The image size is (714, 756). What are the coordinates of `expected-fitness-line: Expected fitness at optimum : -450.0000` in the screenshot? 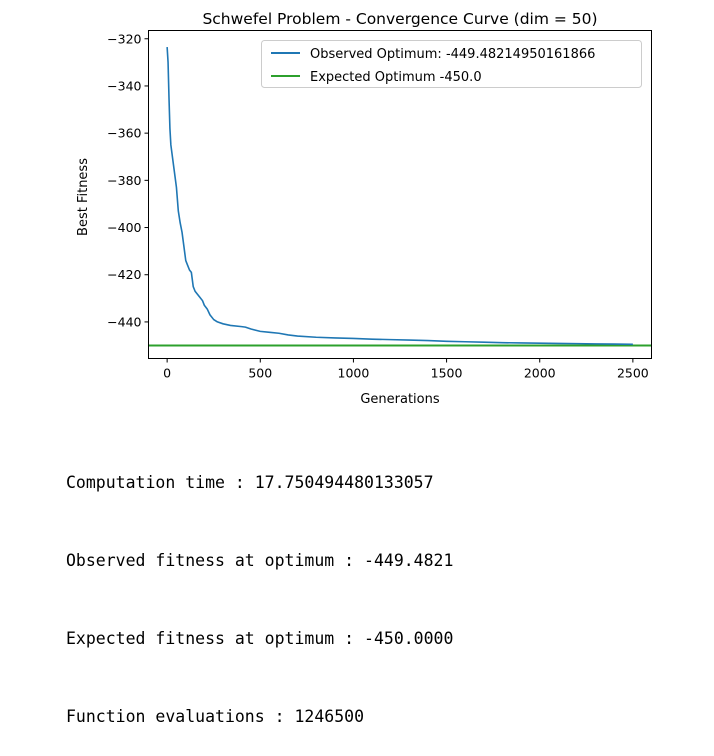 It's located at (260, 638).